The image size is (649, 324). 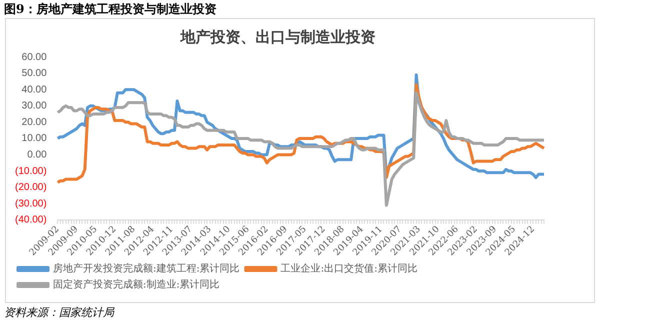 I want to click on y-tick-label: 0.00, so click(x=37, y=155).